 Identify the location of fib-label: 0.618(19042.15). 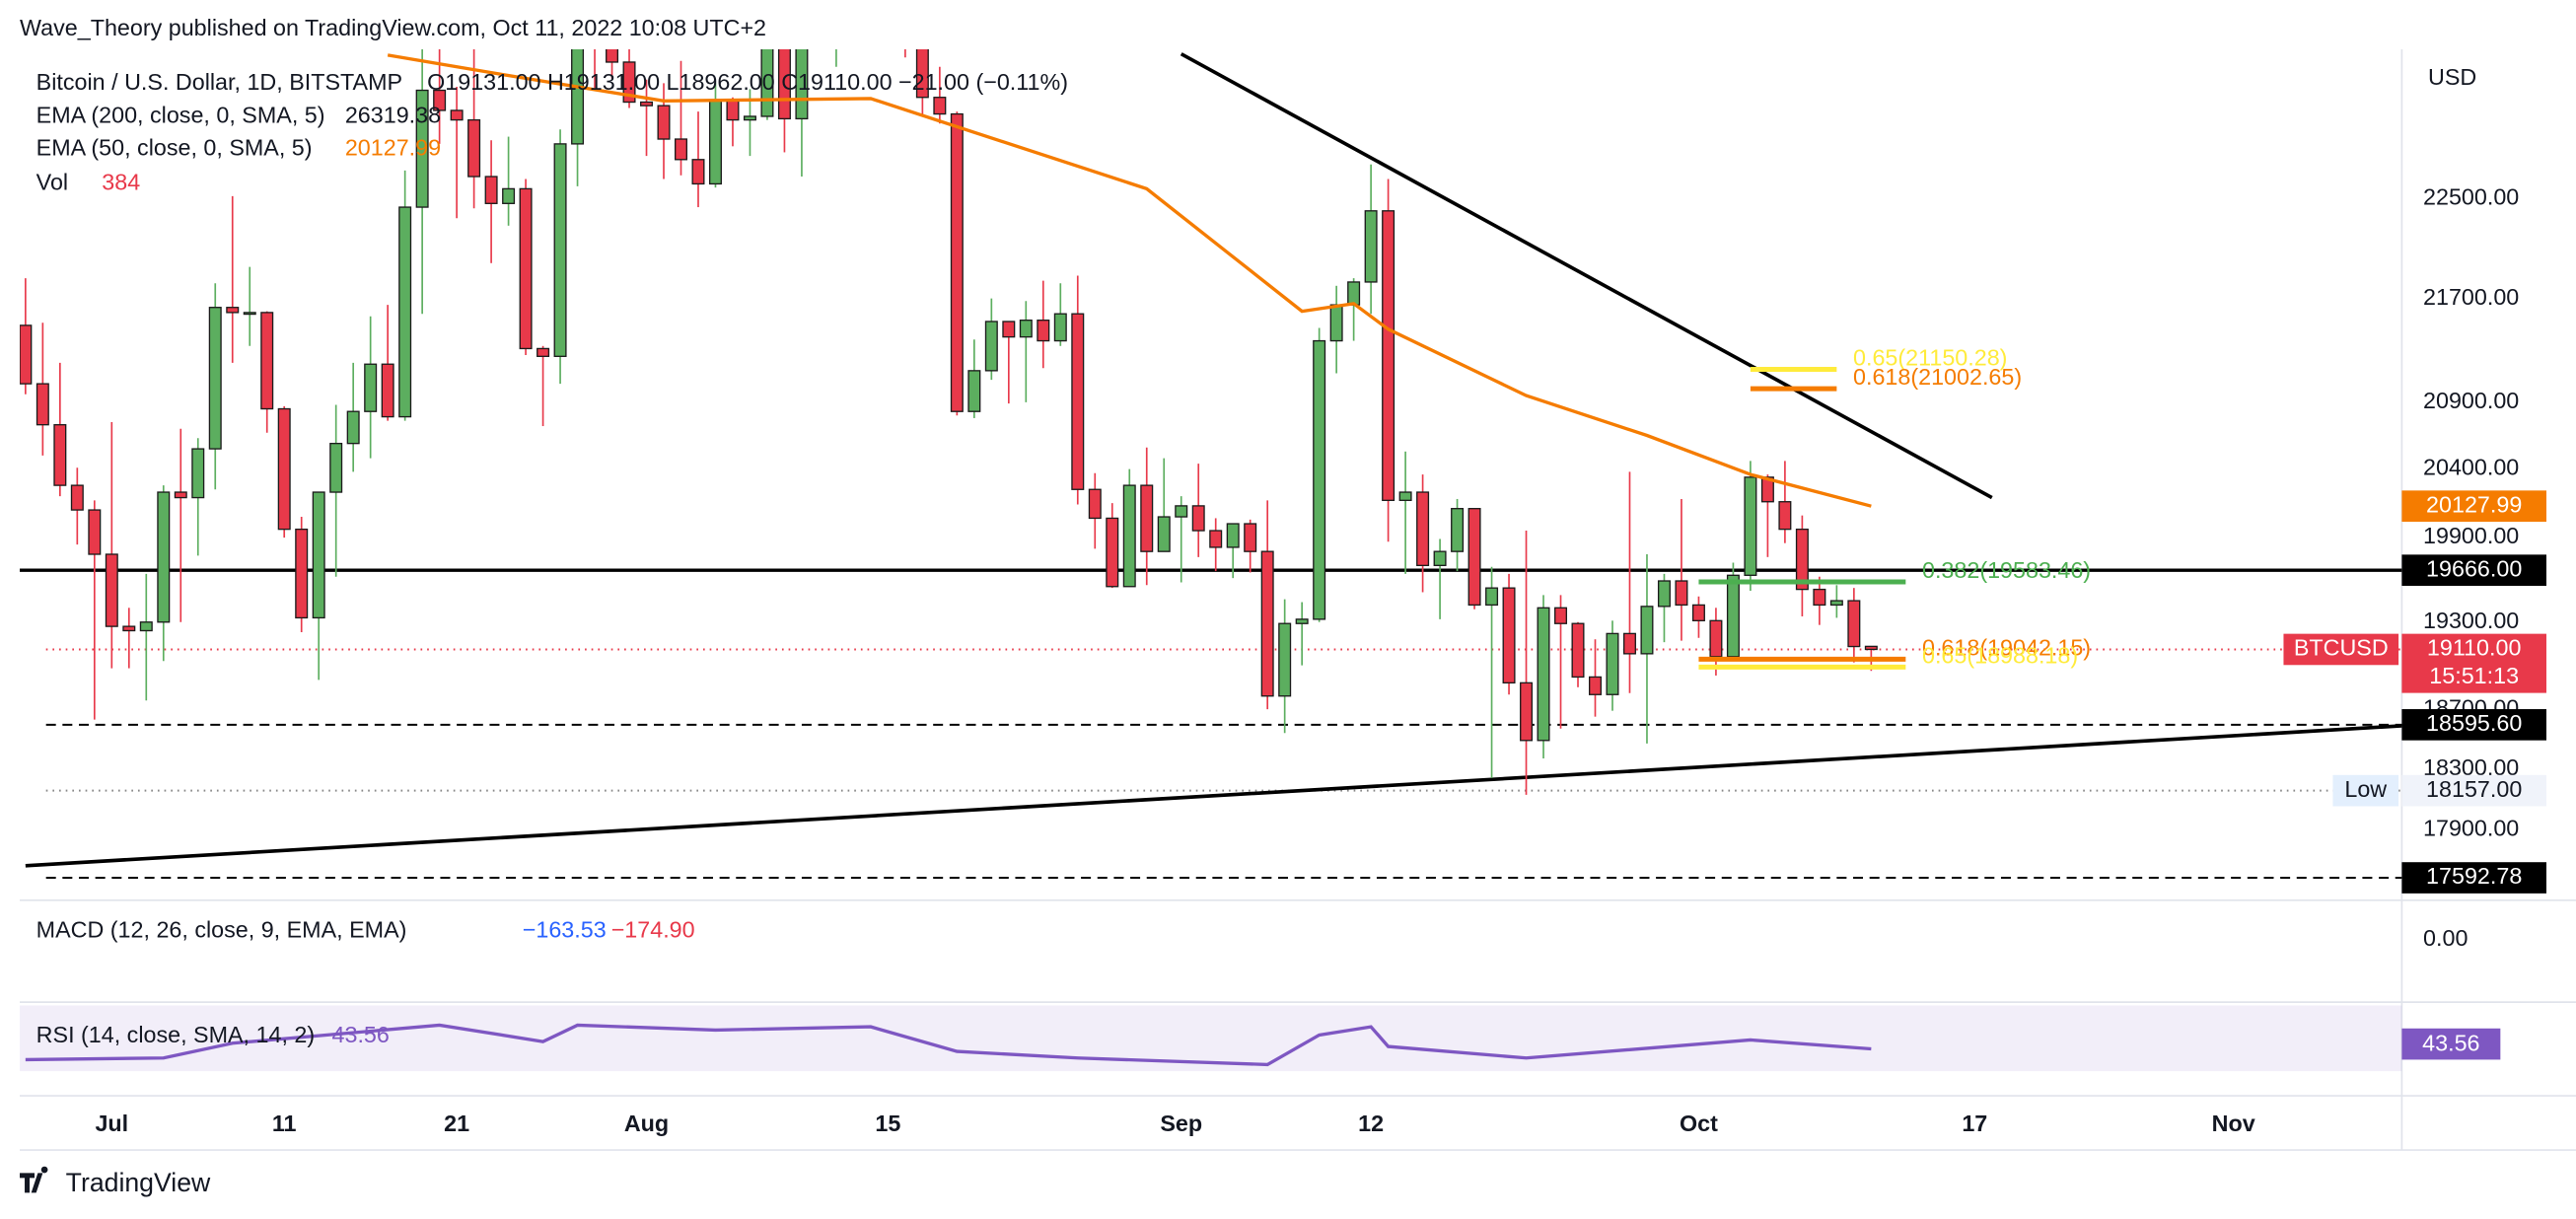
(2006, 648).